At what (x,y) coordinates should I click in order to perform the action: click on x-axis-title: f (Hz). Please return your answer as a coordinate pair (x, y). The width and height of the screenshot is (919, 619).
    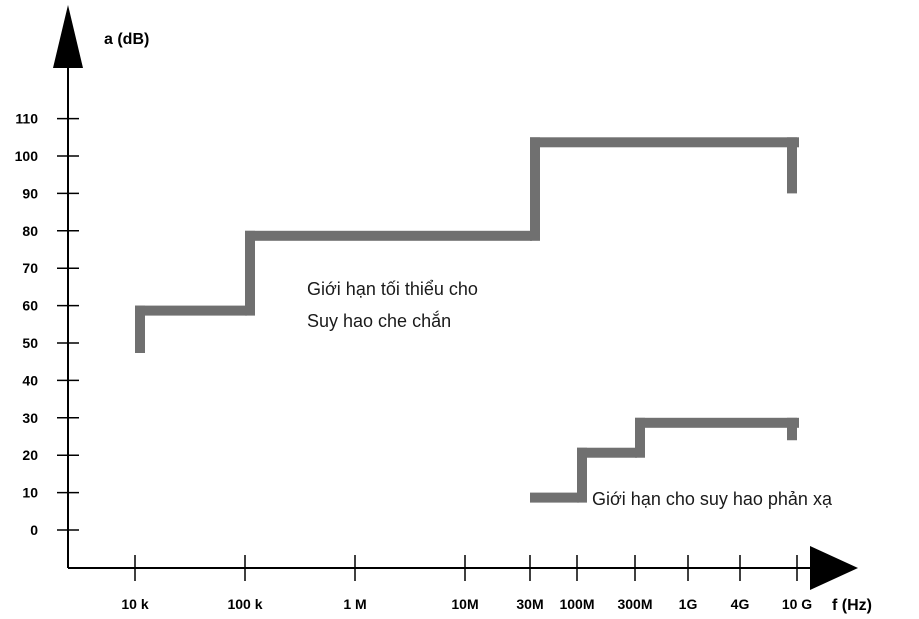
    Looking at the image, I should click on (852, 605).